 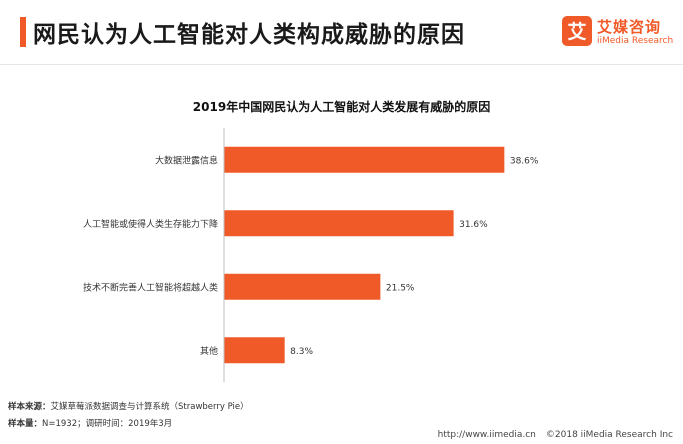 I want to click on category-label: 其他, so click(x=209, y=351).